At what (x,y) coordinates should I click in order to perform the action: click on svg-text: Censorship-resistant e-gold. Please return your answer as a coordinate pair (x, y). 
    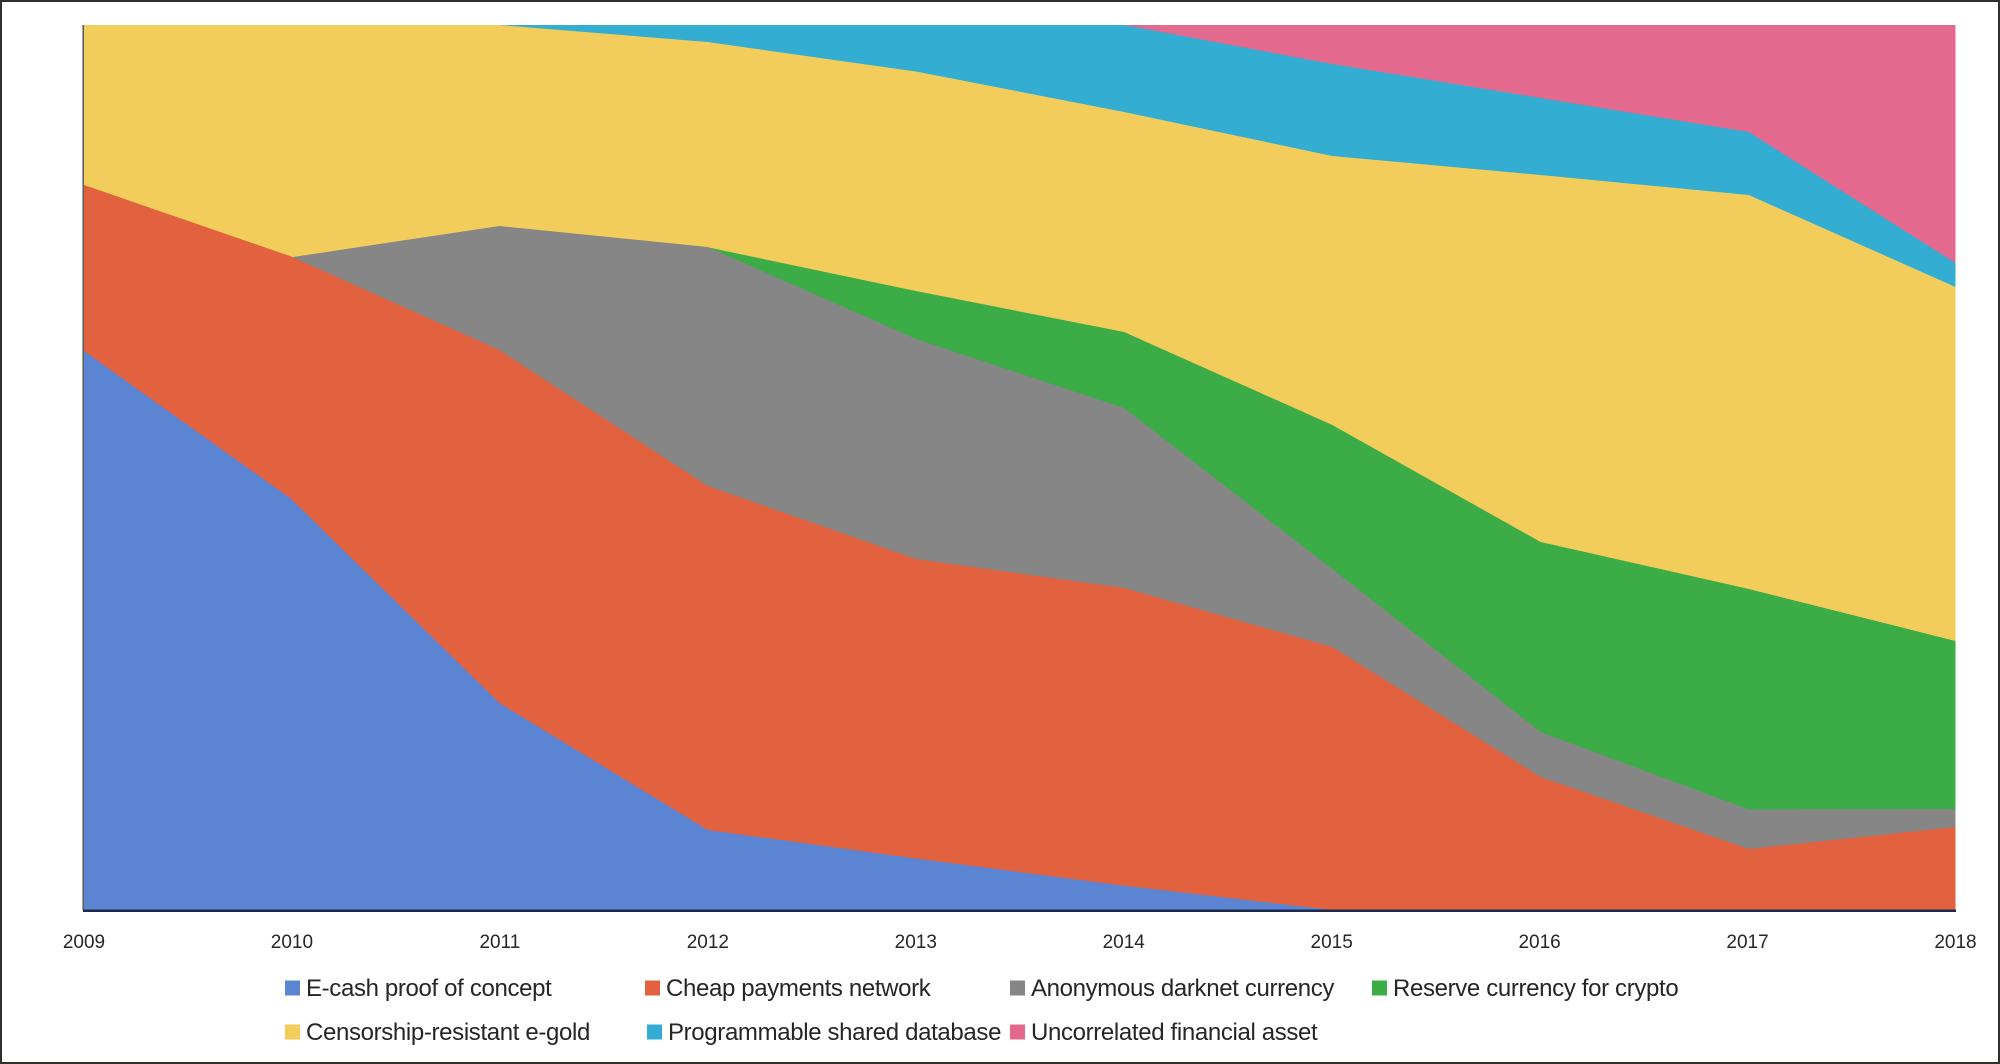
    Looking at the image, I should click on (448, 1032).